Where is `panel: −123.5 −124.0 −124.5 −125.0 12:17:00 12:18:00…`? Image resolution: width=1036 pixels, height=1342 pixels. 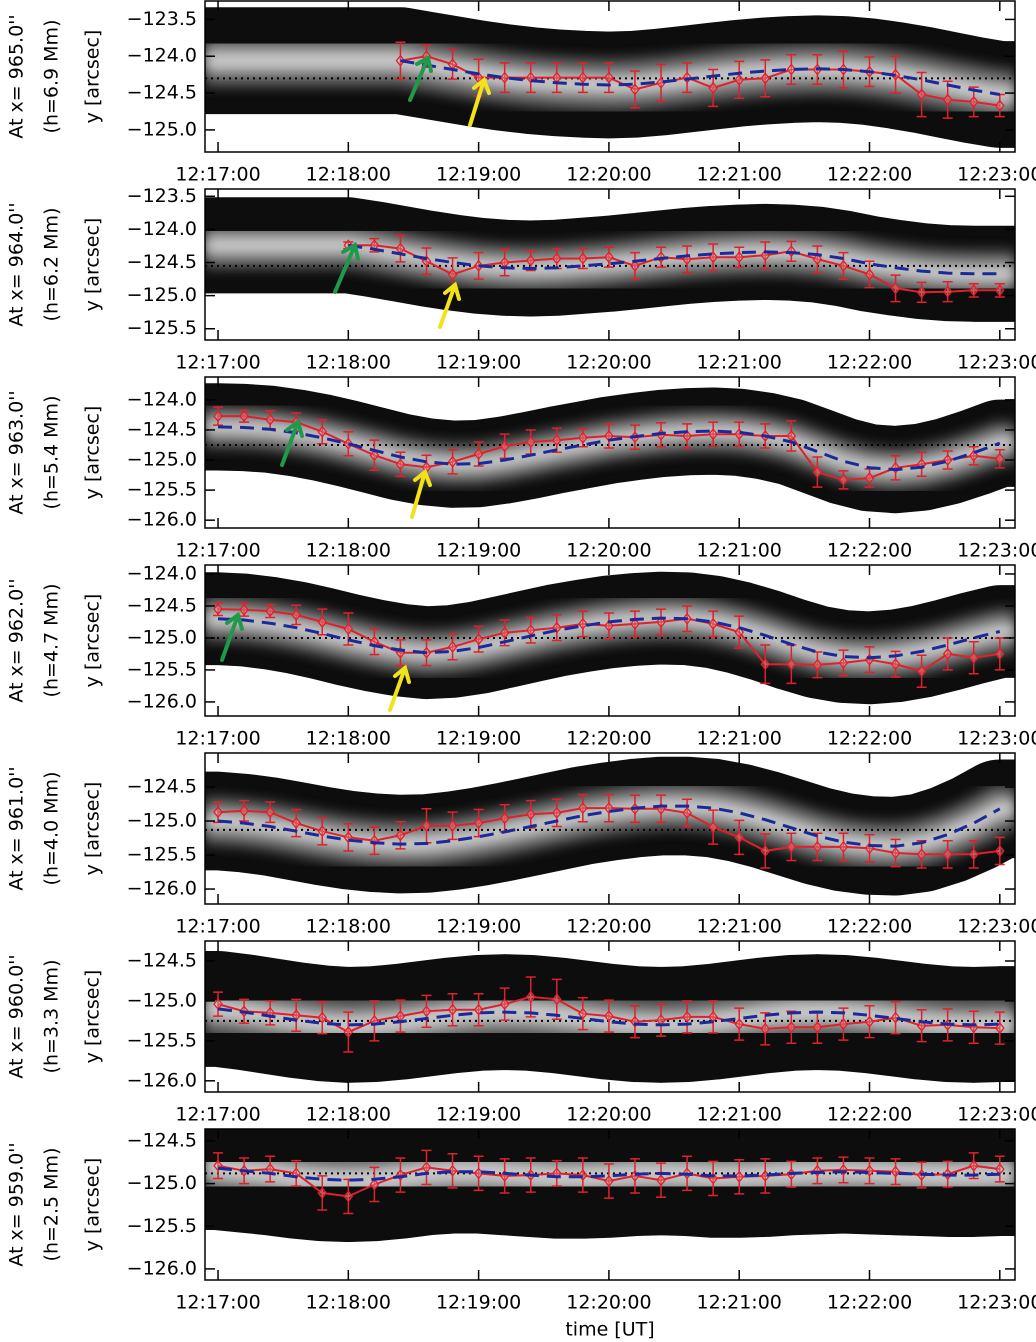 panel: −123.5 −124.0 −124.5 −125.0 12:17:00 12:18:00… is located at coordinates (521, 93).